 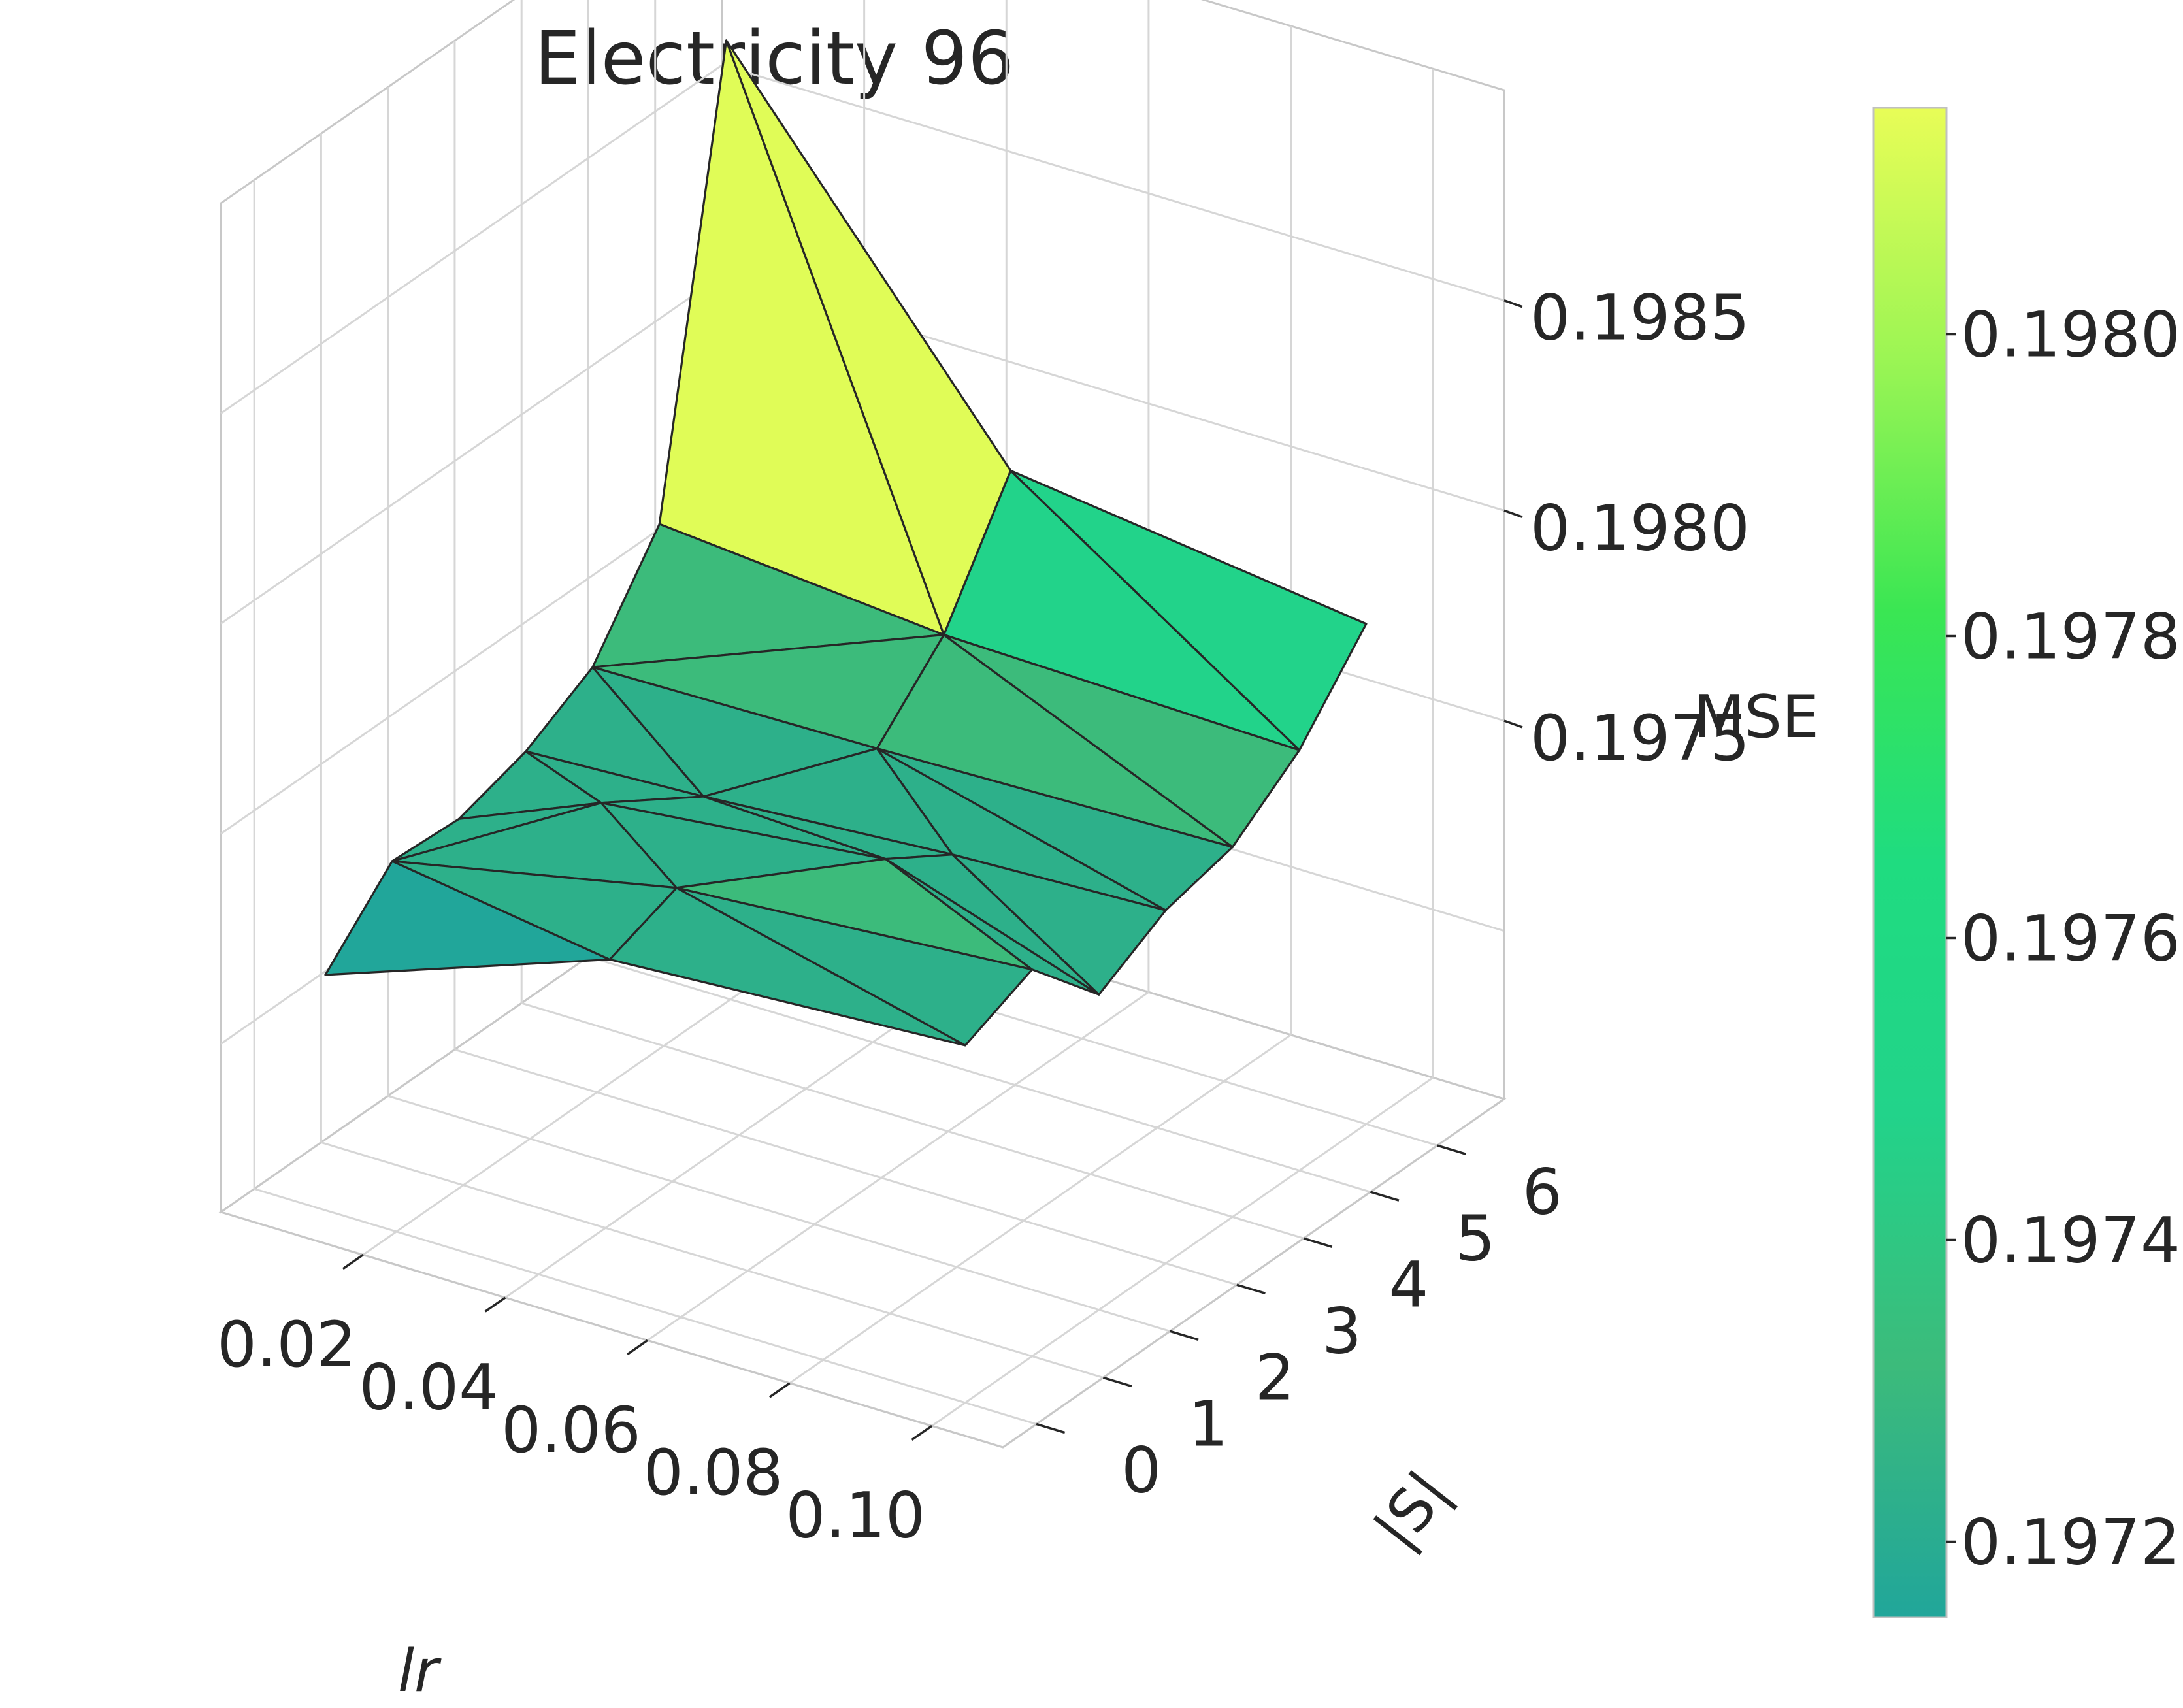 What do you see at coordinates (571, 1430) in the screenshot?
I see `x-tick-label: 0.06` at bounding box center [571, 1430].